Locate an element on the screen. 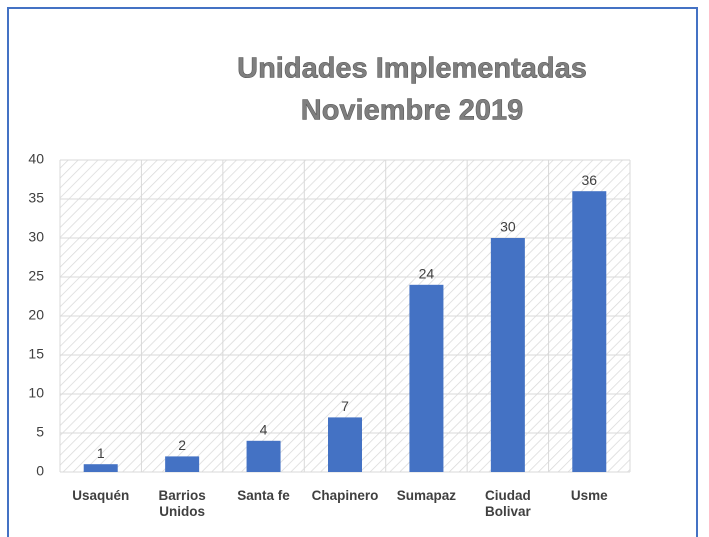  value-label: 2 is located at coordinates (182, 445).